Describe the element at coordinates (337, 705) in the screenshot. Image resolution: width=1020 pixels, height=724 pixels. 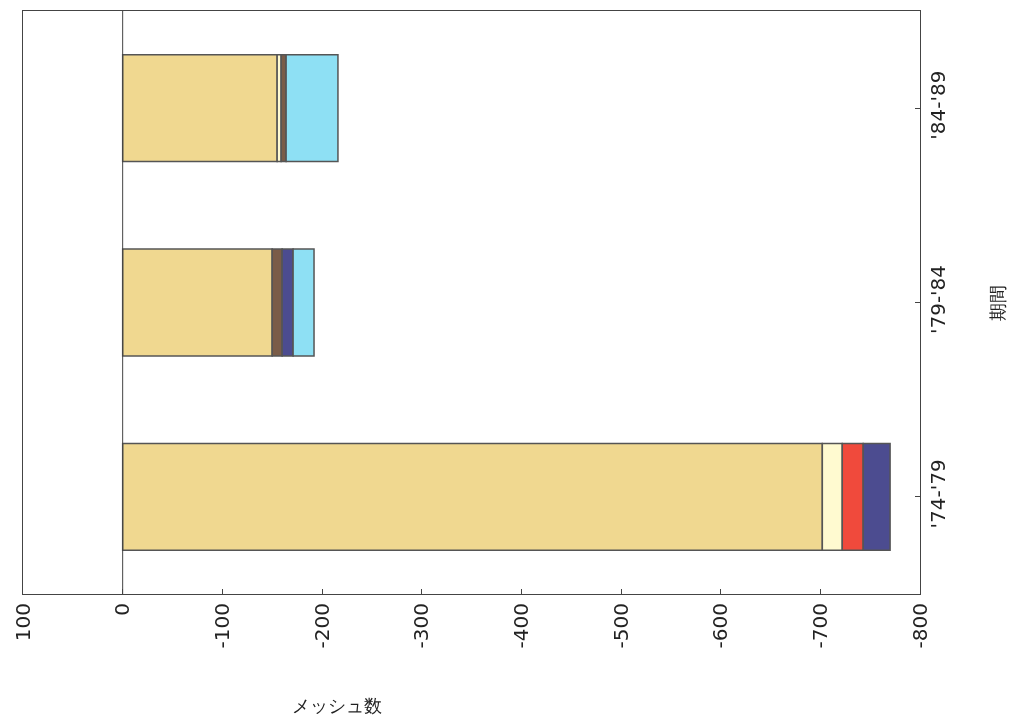
I see `x-axis-title: メッシュ数` at that location.